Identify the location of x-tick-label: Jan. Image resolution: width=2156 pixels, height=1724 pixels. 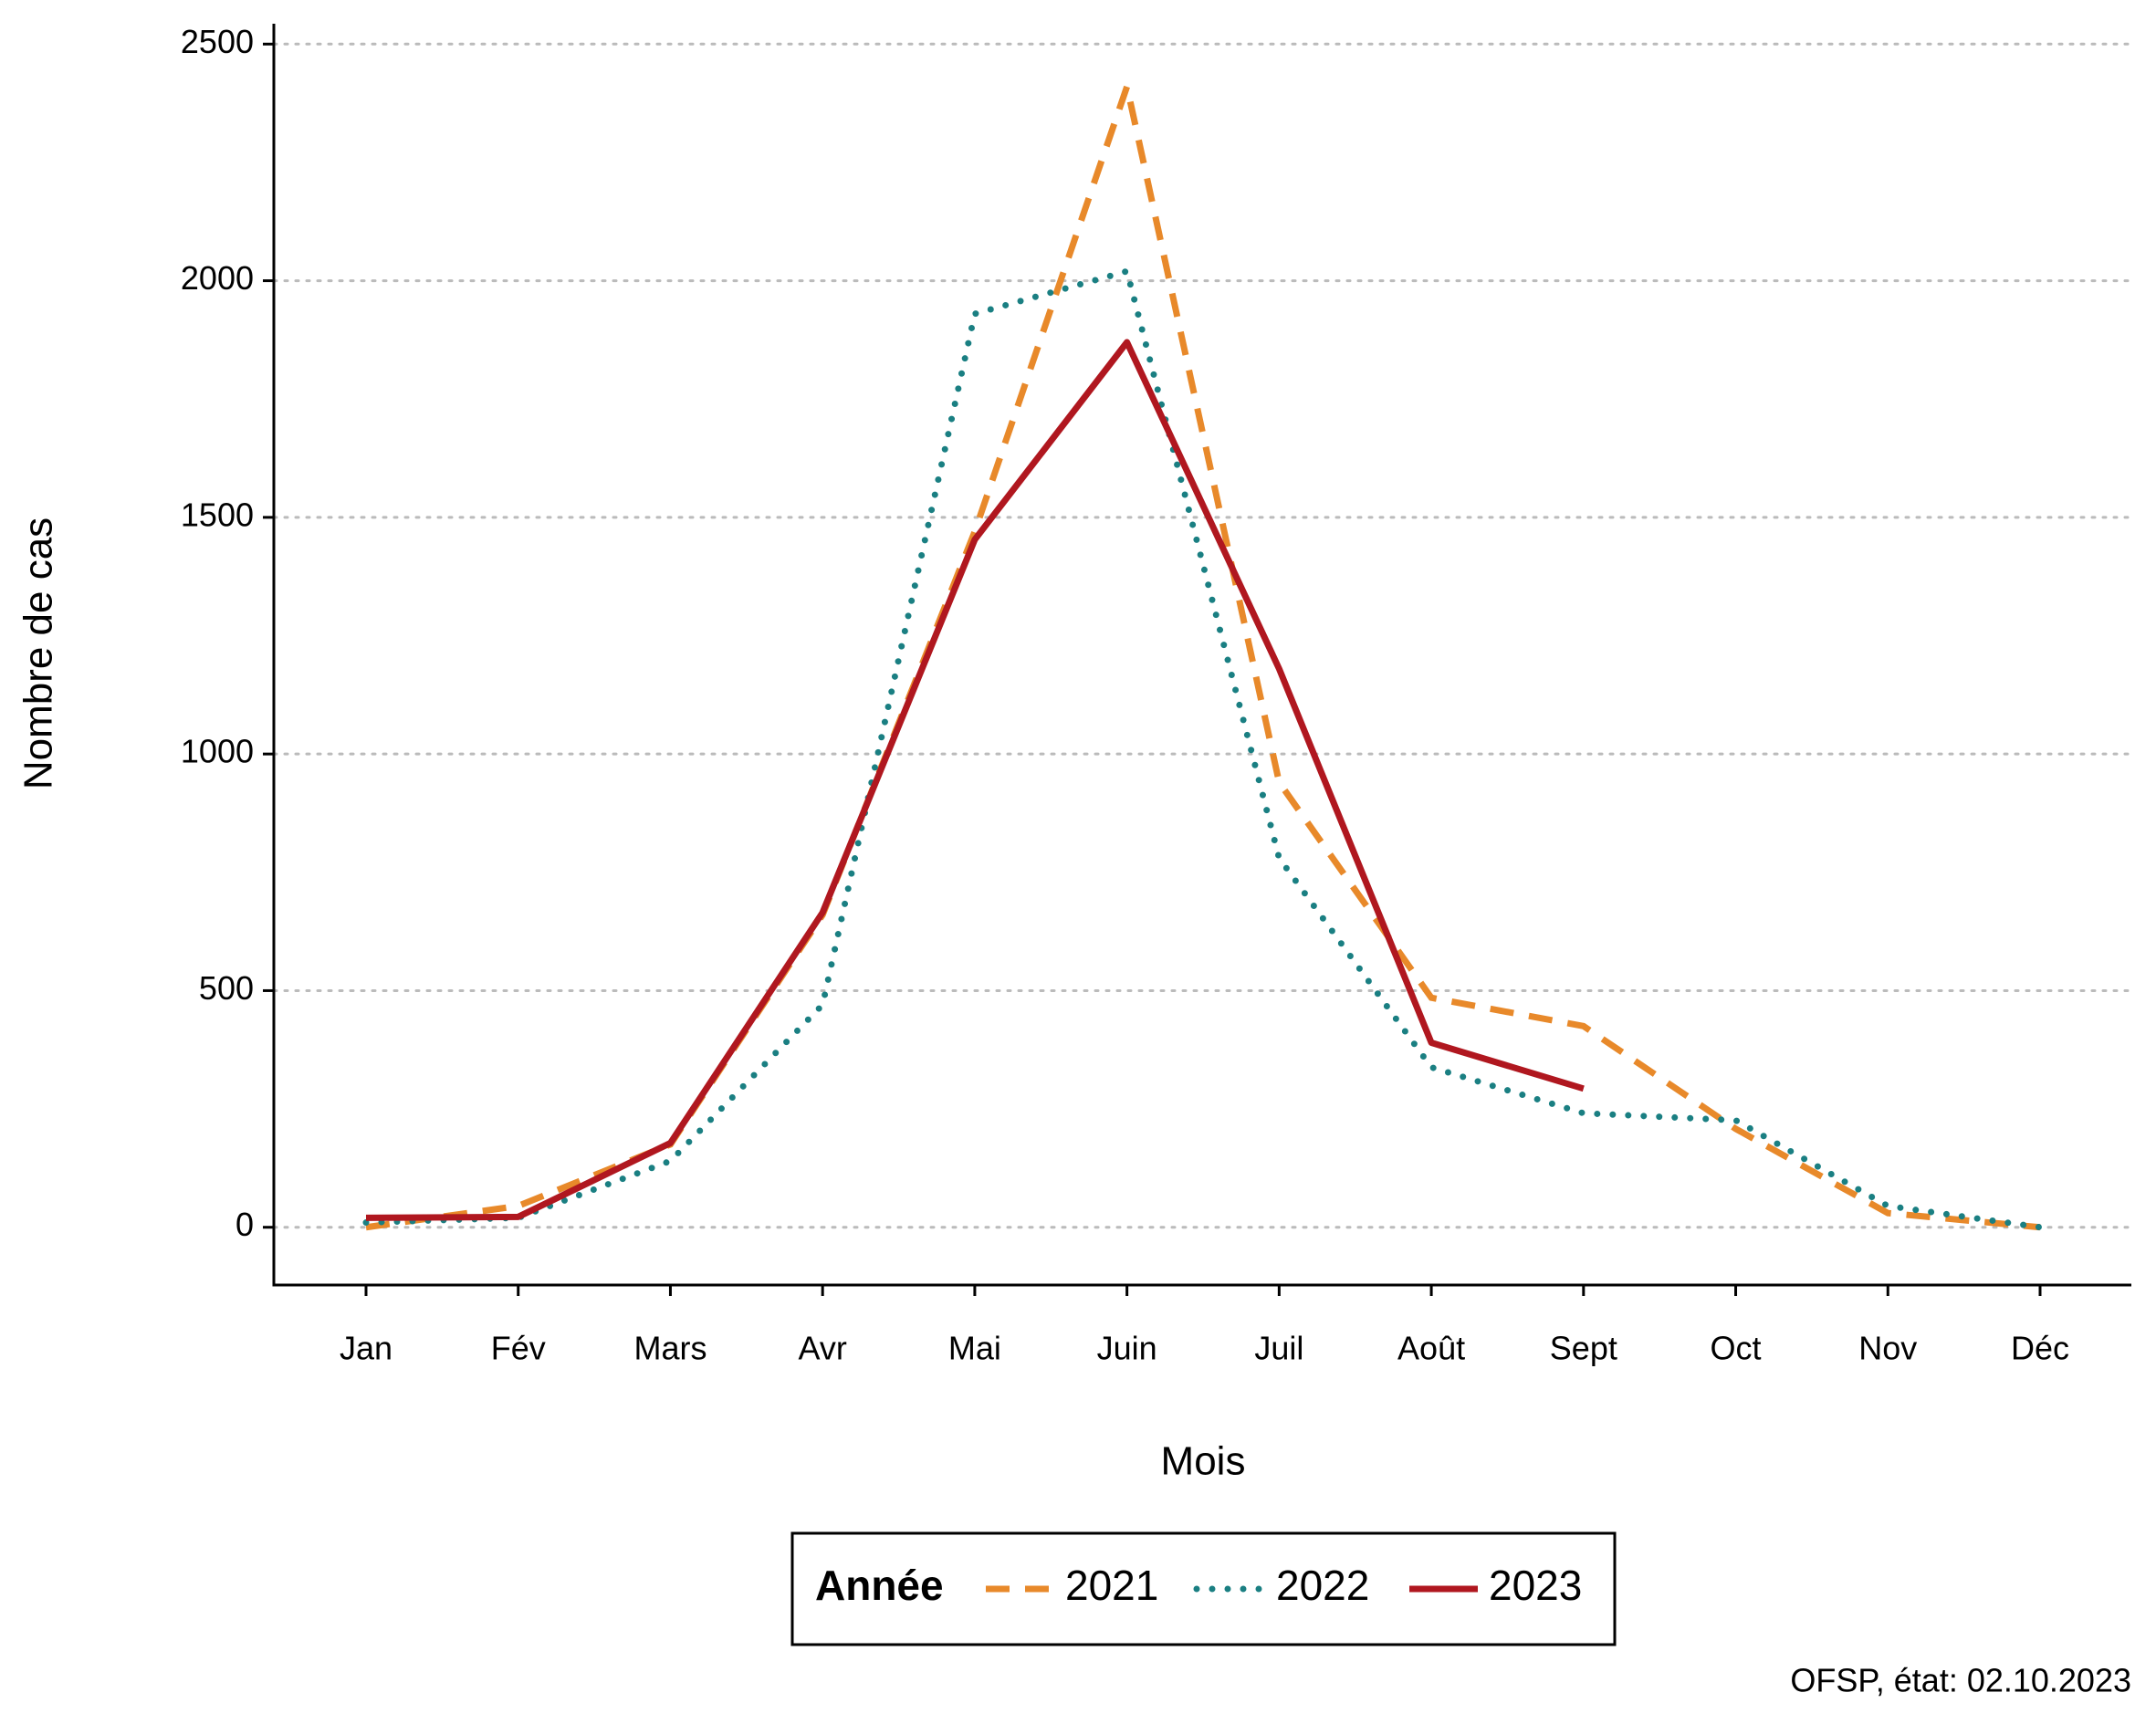
(366, 1348).